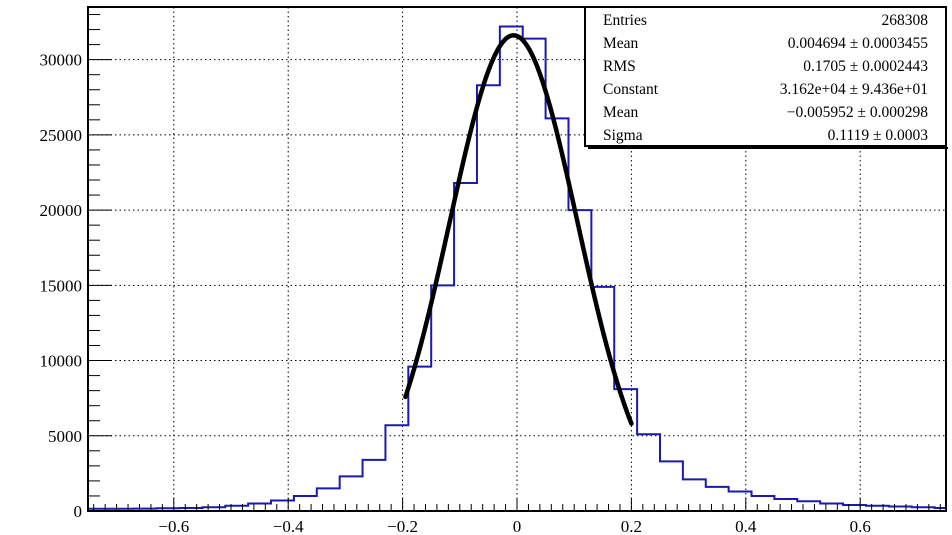 The image size is (952, 535). What do you see at coordinates (865, 66) in the screenshot?
I see `stats-value: 0.1705 ± 0.0002443` at bounding box center [865, 66].